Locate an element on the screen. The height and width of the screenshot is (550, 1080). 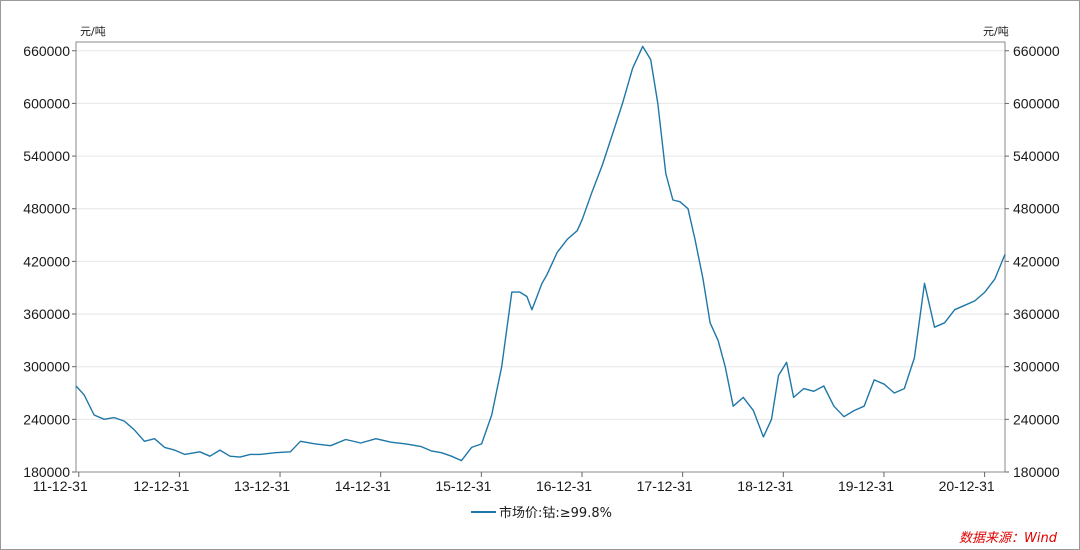
y-tick-label-left: 420000 is located at coordinates (46, 261).